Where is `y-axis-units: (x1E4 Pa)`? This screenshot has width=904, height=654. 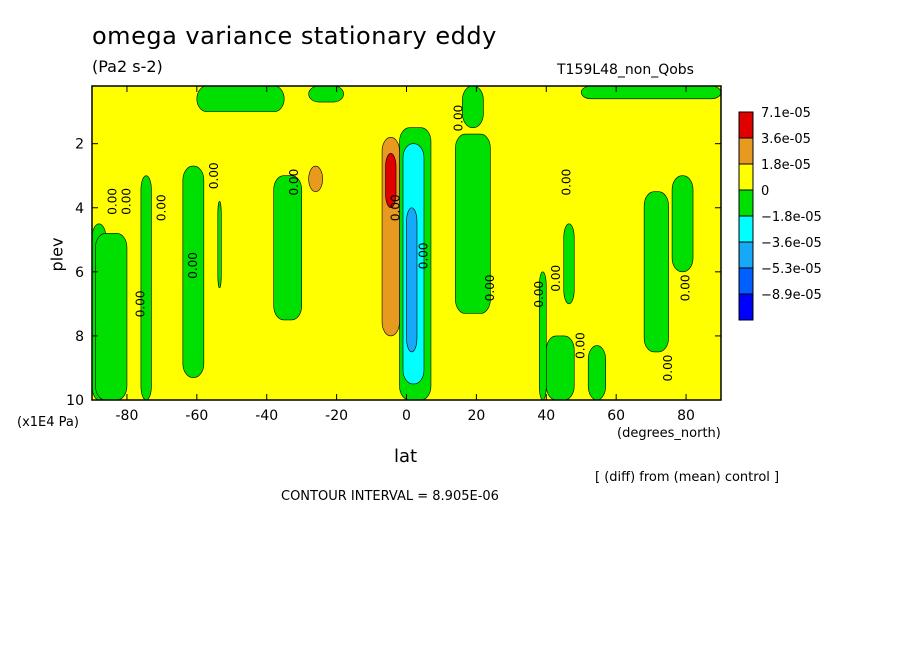
y-axis-units: (x1E4 Pa) is located at coordinates (48, 422).